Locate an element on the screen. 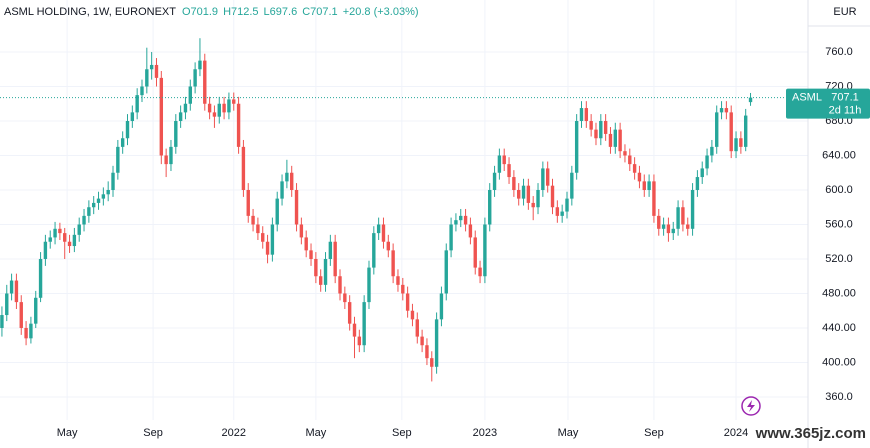 The width and height of the screenshot is (870, 448). legend-value: C707.1 is located at coordinates (319, 12).